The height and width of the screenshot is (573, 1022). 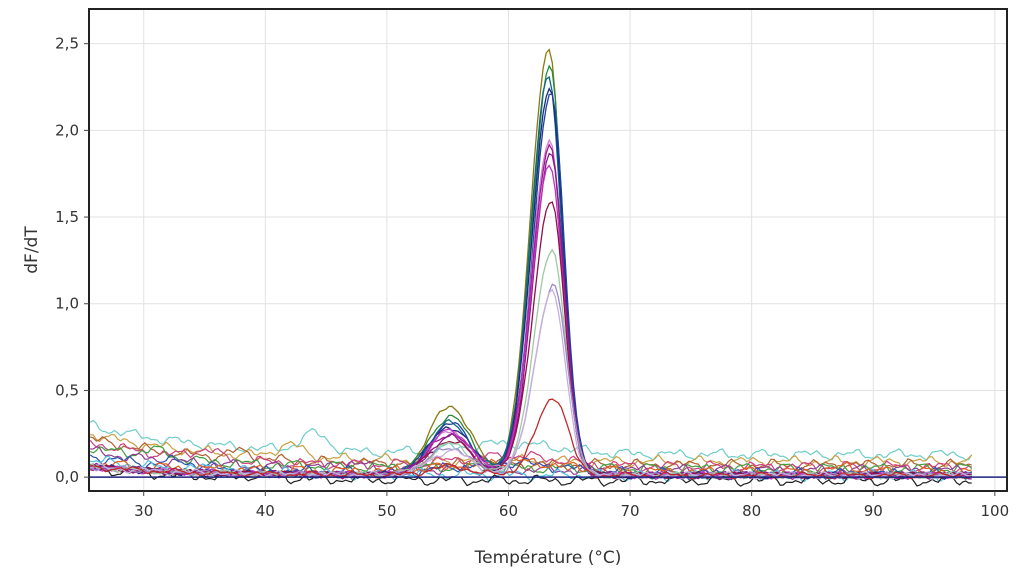 What do you see at coordinates (751, 511) in the screenshot?
I see `x-tick-label: 80` at bounding box center [751, 511].